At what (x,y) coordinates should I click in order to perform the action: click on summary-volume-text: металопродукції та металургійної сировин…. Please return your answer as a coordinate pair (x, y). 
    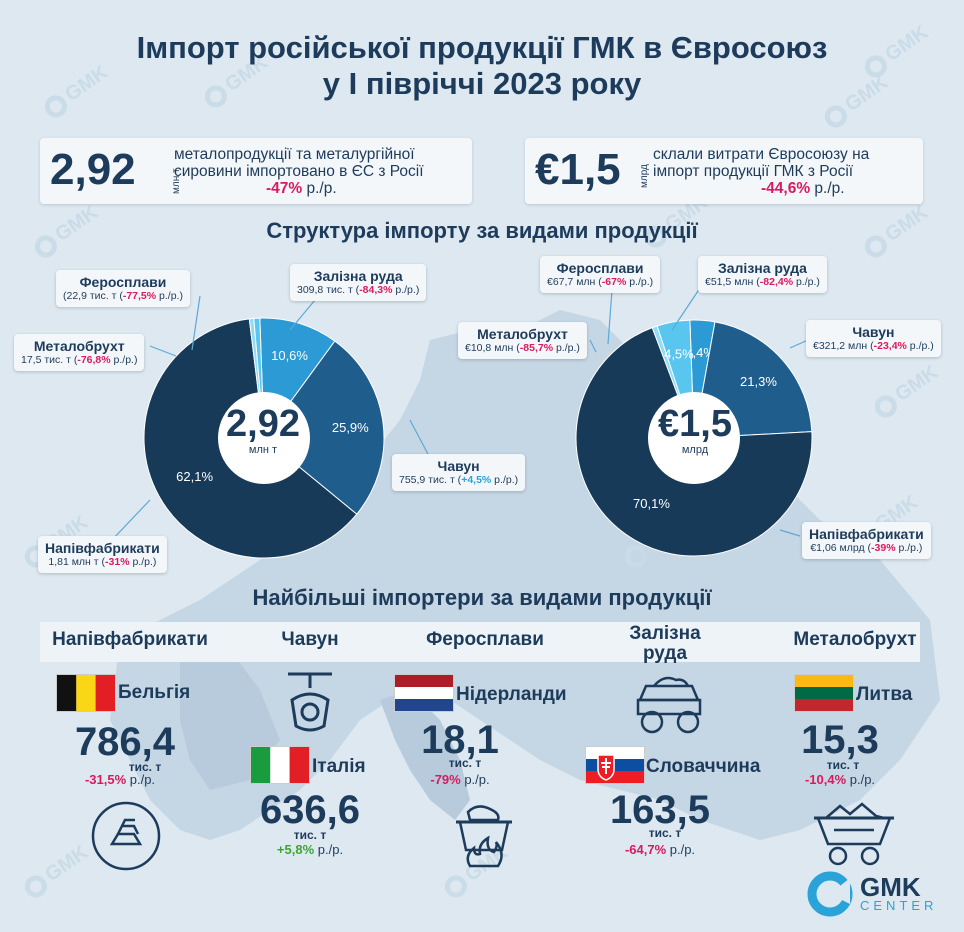
    Looking at the image, I should click on (299, 171).